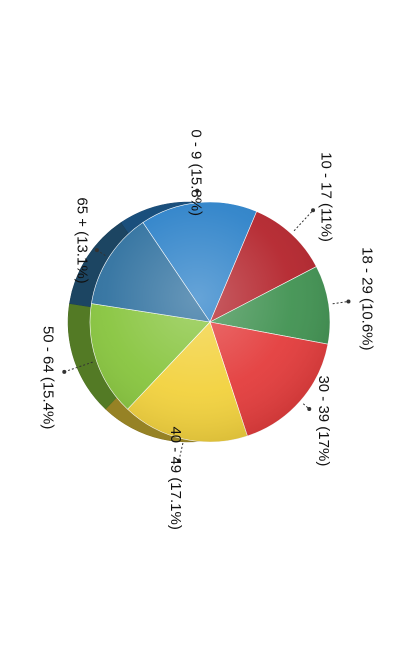 The image size is (404, 646). Describe the element at coordinates (366, 298) in the screenshot. I see `slice-label-2: 18 - 29 (10.6%)` at that location.